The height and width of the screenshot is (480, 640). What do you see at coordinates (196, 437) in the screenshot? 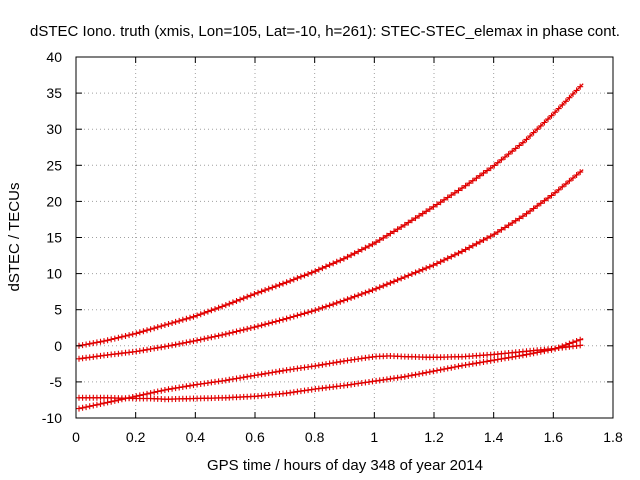
I see `x-tick-label: 0.4` at bounding box center [196, 437].